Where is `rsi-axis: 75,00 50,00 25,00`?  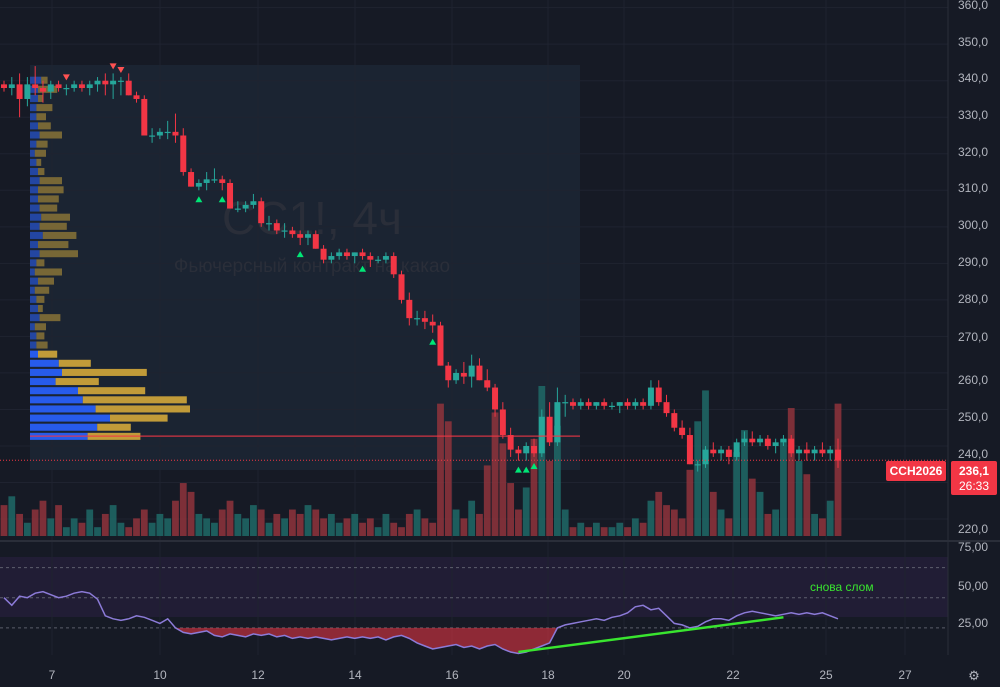 rsi-axis: 75,00 50,00 25,00 is located at coordinates (973, 585).